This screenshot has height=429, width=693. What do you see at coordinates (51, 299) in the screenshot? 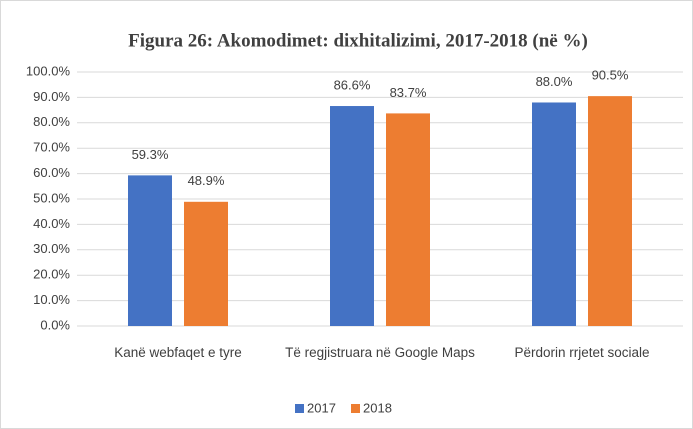
I see `y-tick-label: 10.0%` at bounding box center [51, 299].